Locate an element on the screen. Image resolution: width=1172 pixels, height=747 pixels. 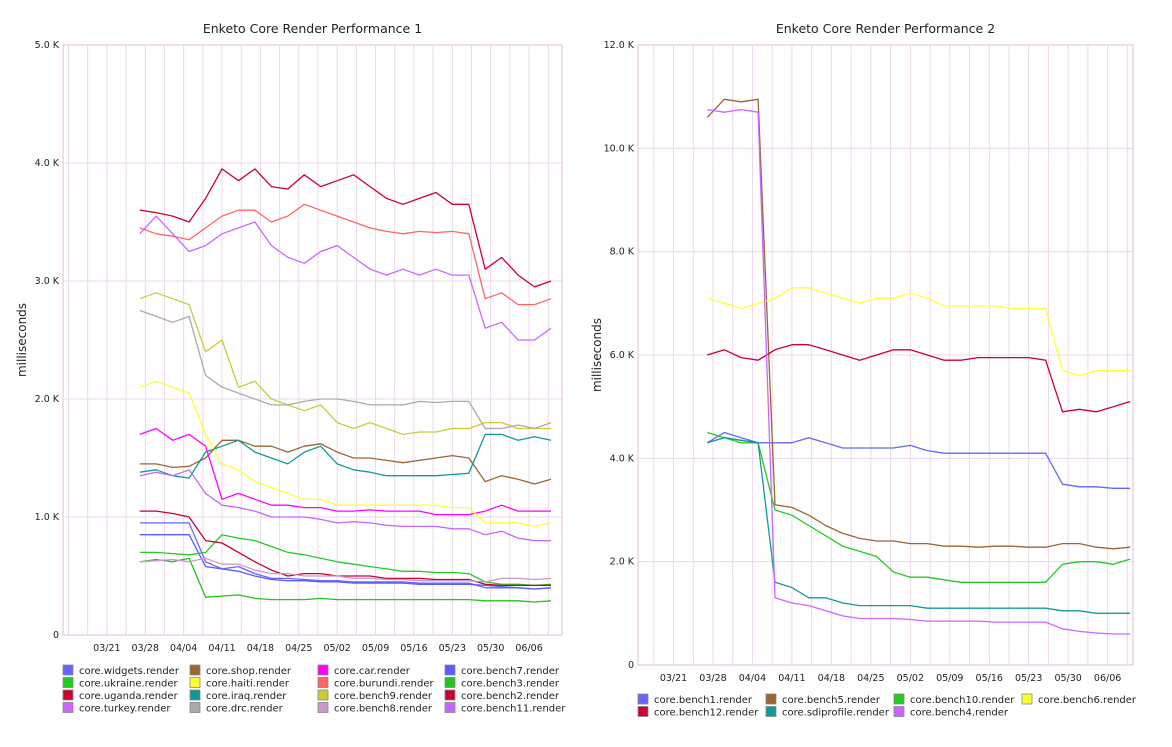
x-tick-label: 04/25 is located at coordinates (870, 678).